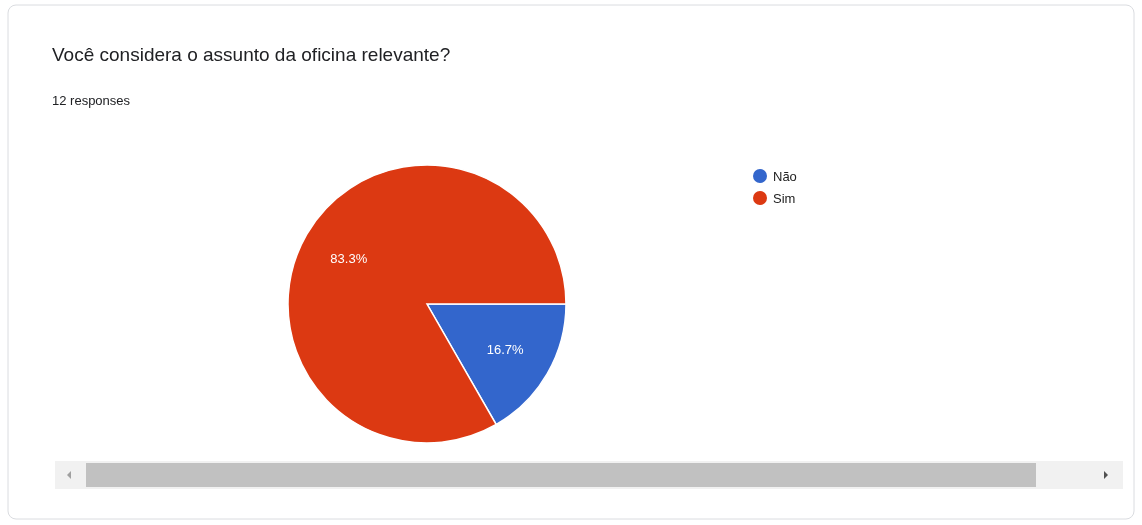  Describe the element at coordinates (91, 100) in the screenshot. I see `text: 12 responses` at that location.